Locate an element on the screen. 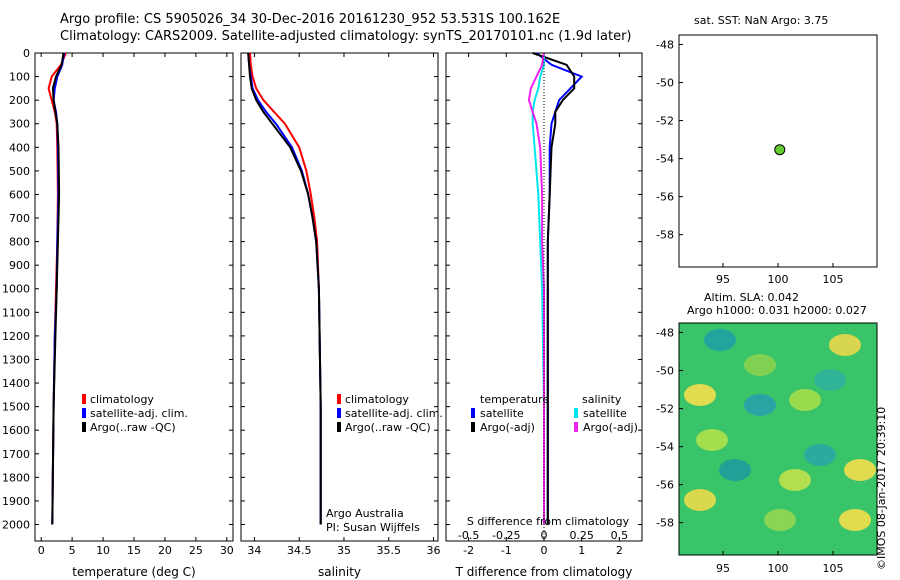  sal-x-axis-label: salinity is located at coordinates (339, 572).